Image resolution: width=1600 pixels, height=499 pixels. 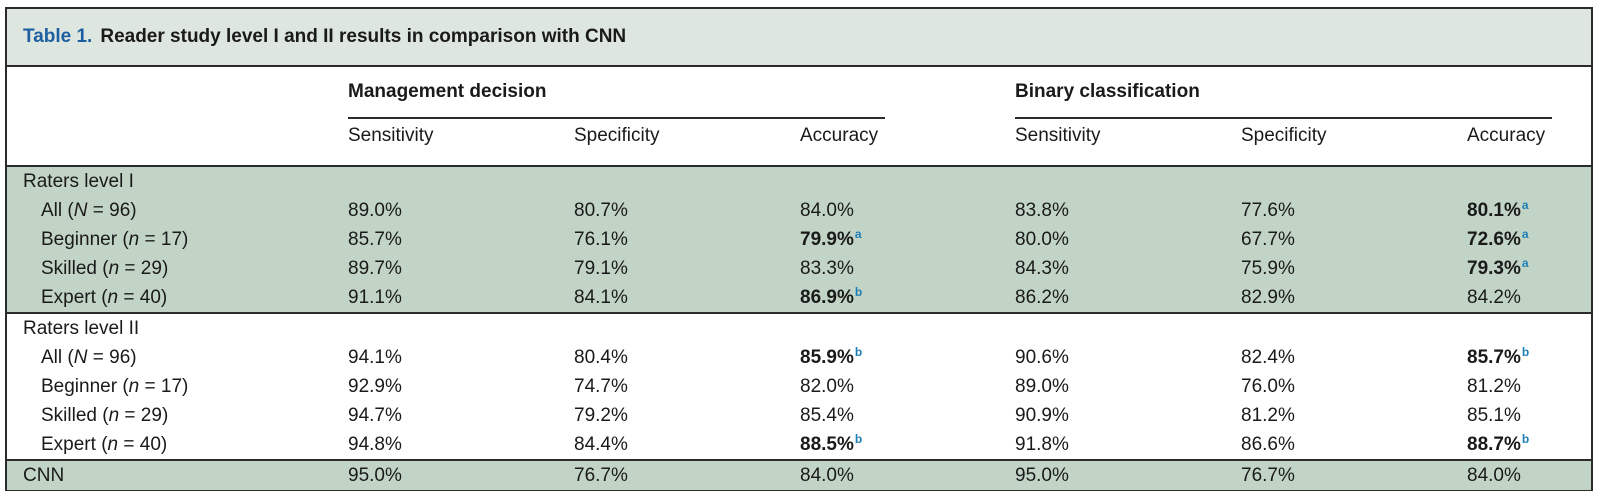 I want to click on table-cell: 90.6%, so click(x=1042, y=358).